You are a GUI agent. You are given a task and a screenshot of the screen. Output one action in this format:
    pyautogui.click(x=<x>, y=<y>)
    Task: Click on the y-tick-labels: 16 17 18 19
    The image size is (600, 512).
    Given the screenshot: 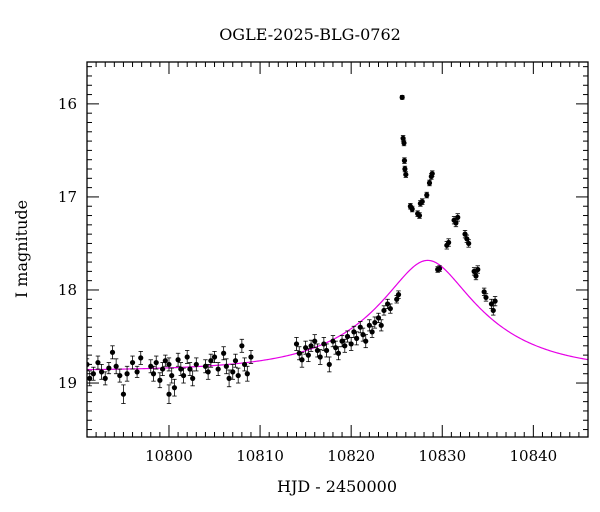 What is the action you would take?
    pyautogui.click(x=67, y=243)
    